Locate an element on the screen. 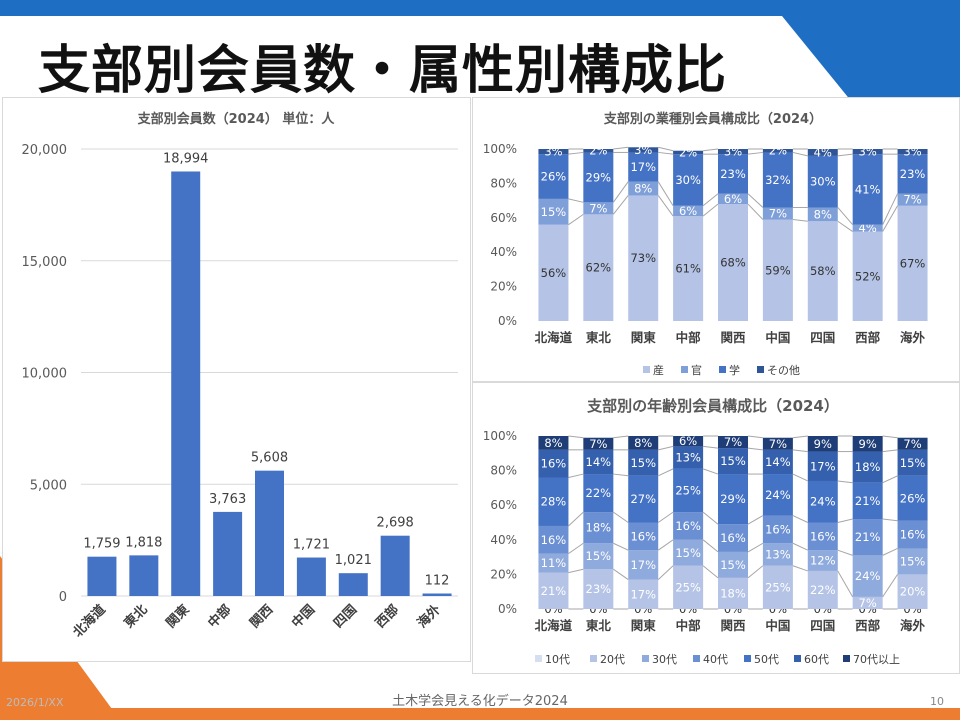 This screenshot has width=960, height=720. data-label: 112 is located at coordinates (437, 580).